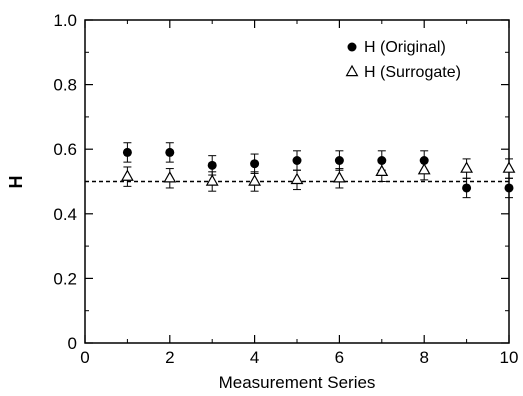  I want to click on legend-marker-original, so click(352, 47).